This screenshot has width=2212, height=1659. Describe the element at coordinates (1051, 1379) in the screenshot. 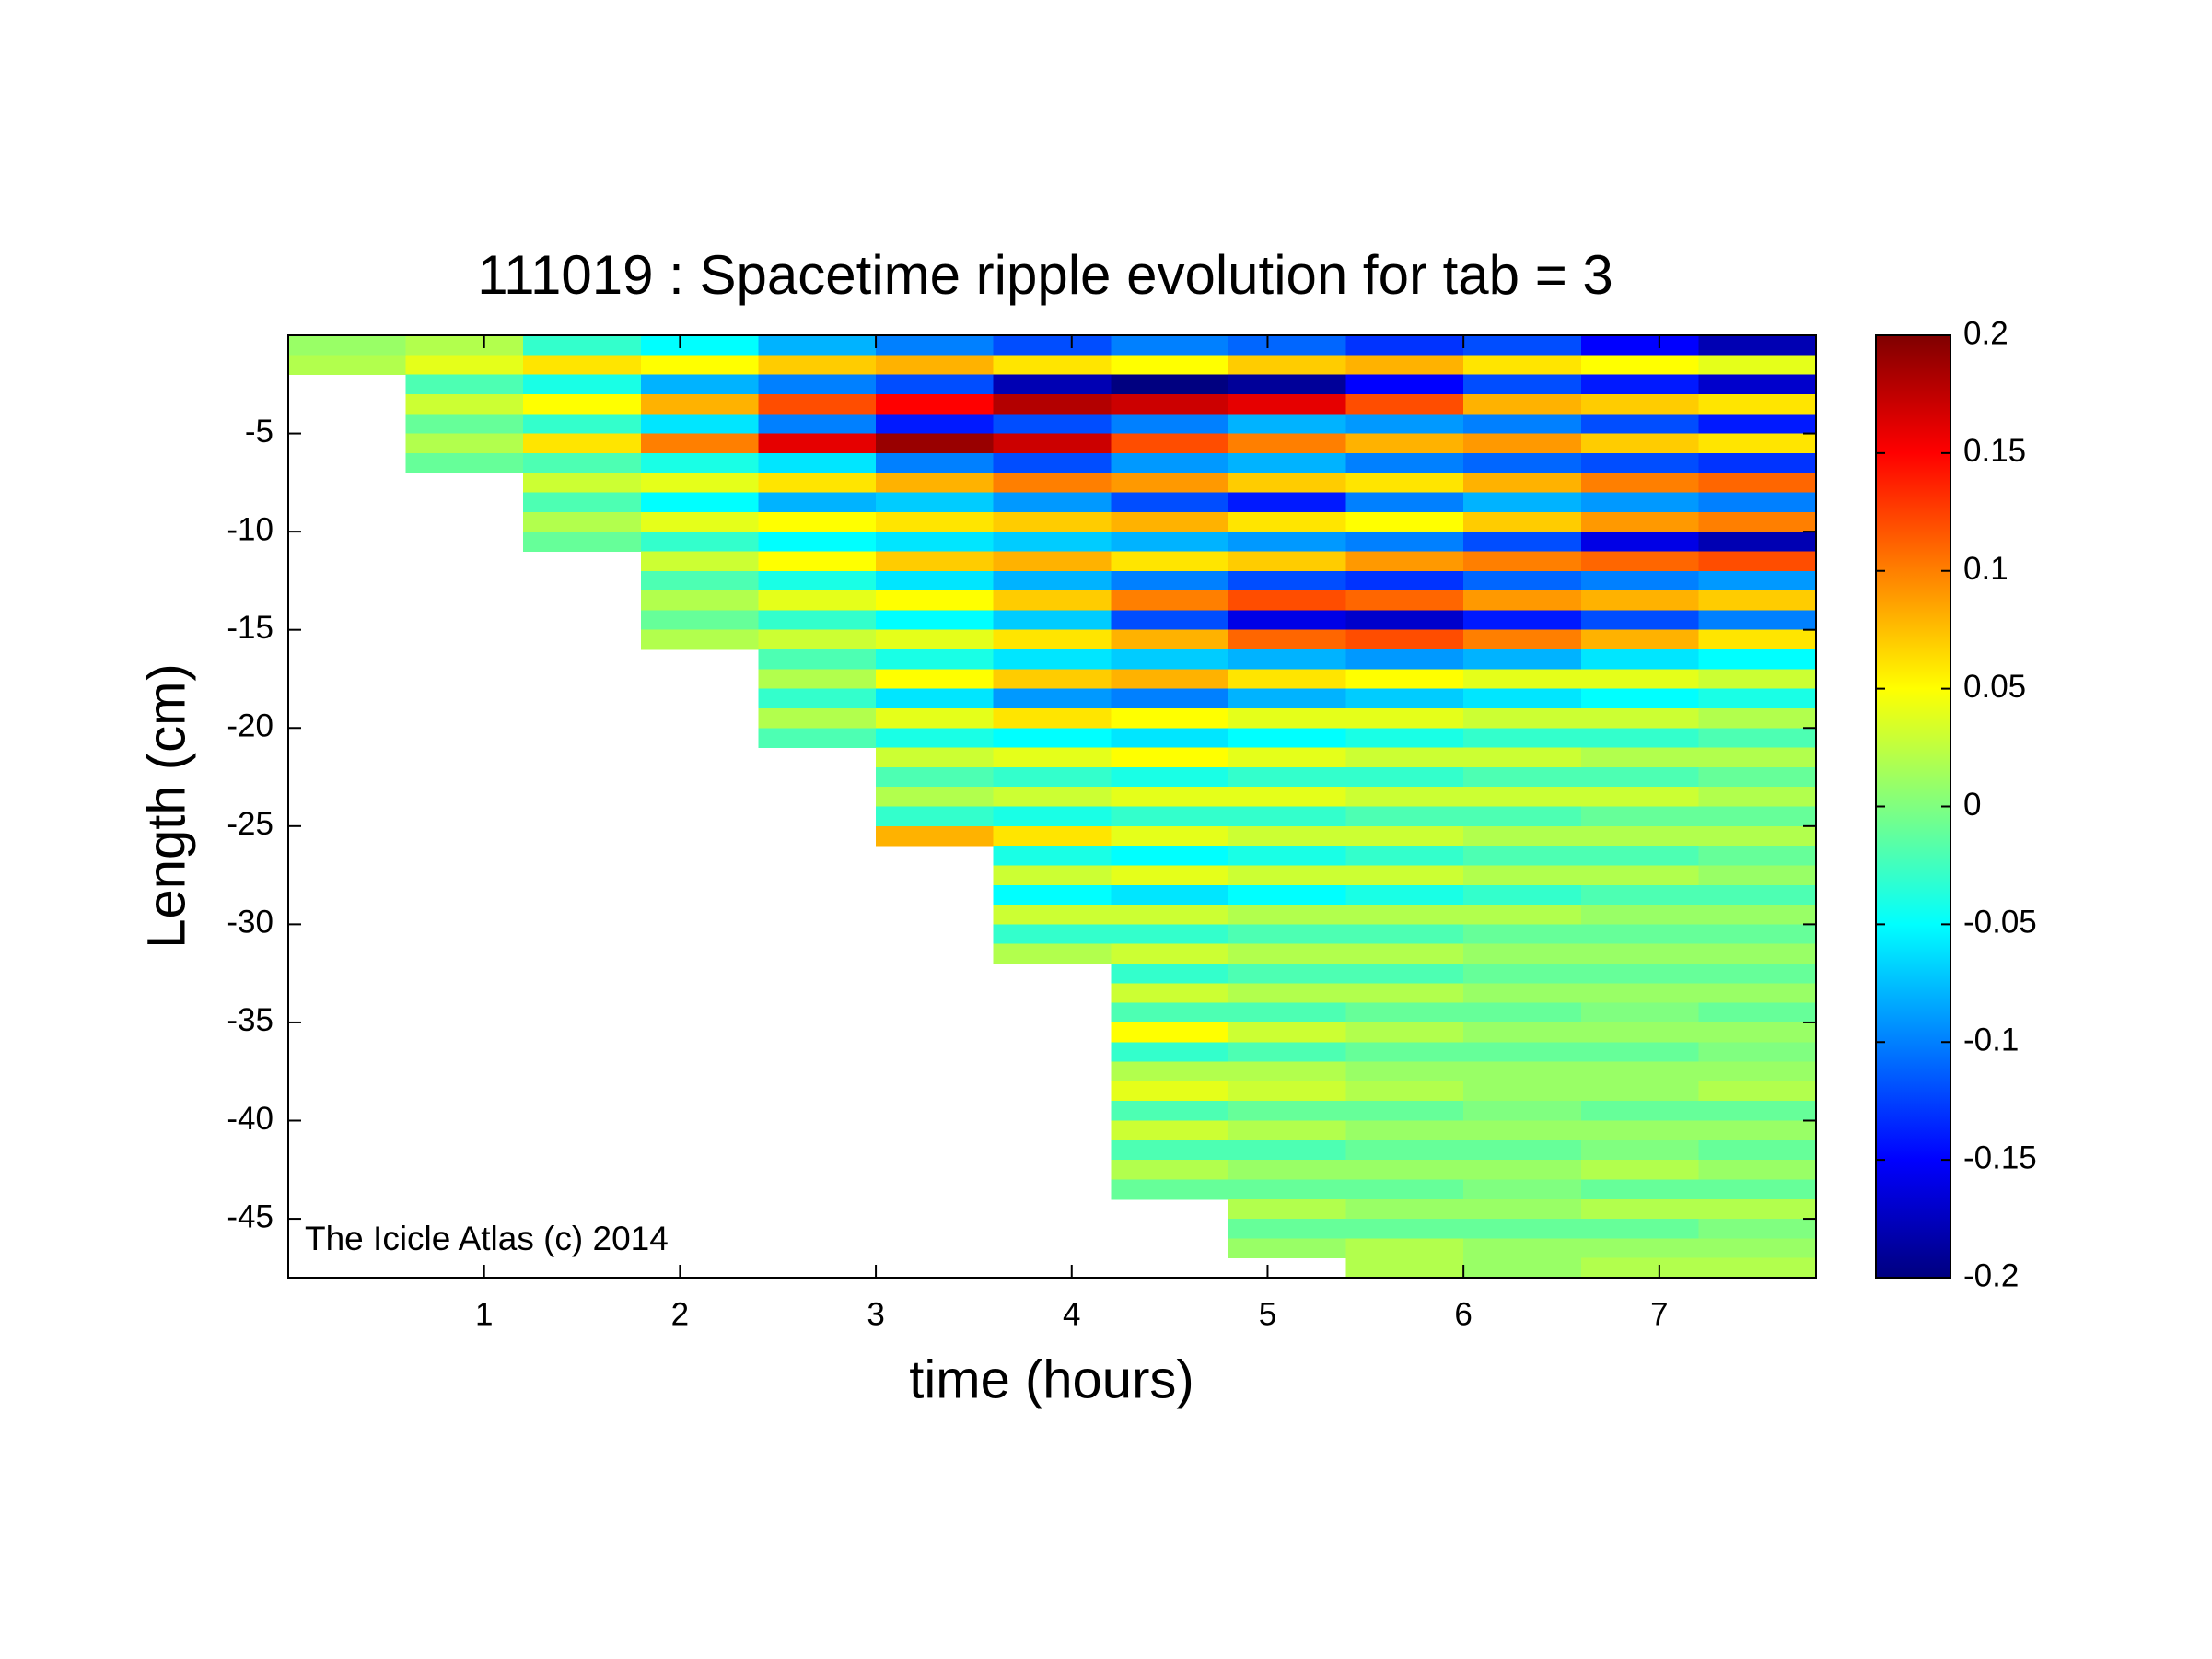

I see `x-axis-label: time (hours)` at that location.